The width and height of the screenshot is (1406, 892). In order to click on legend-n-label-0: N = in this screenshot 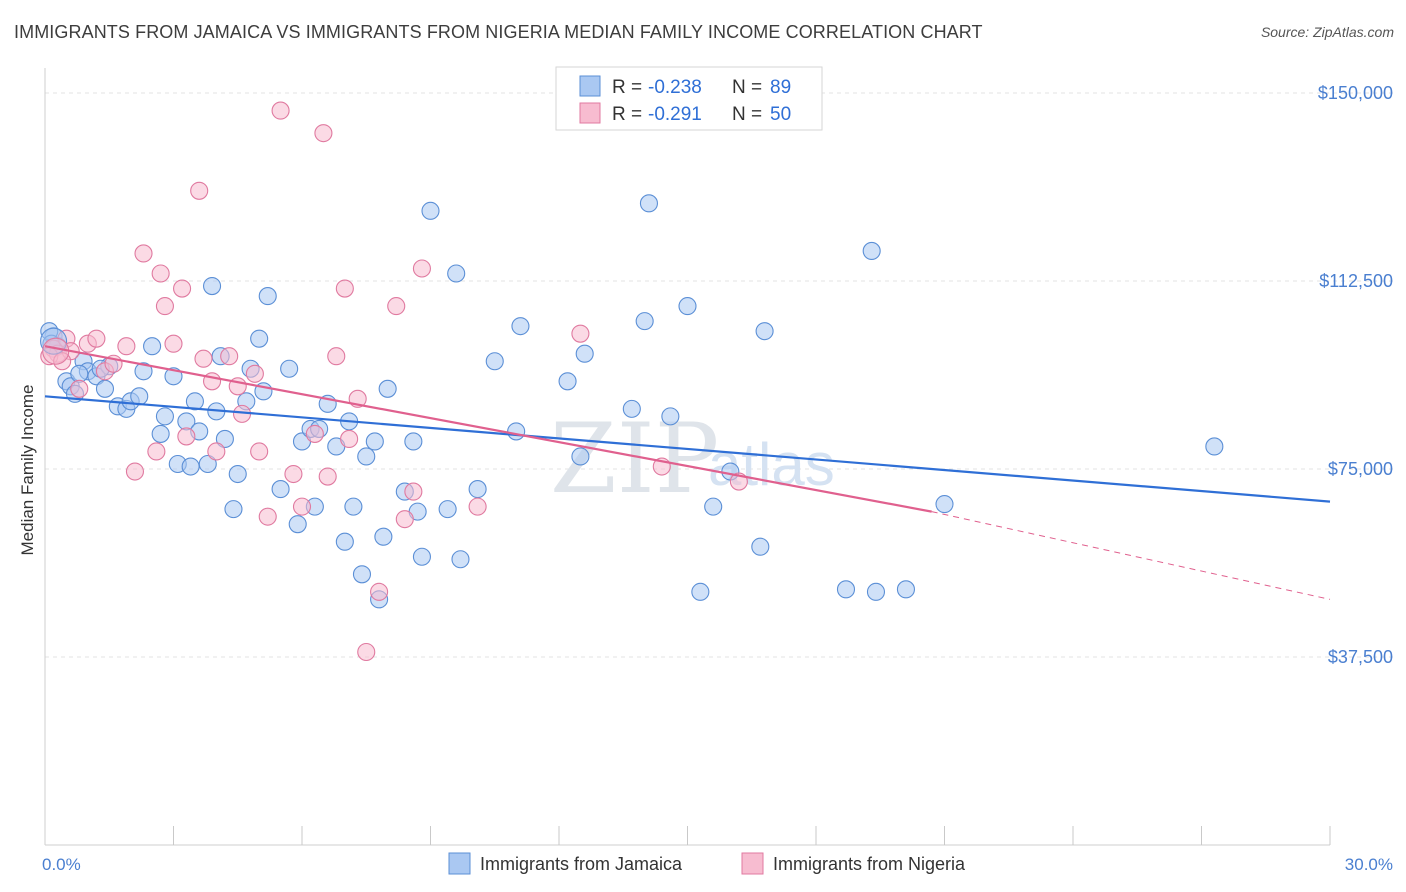, I will do `click(747, 87)`.